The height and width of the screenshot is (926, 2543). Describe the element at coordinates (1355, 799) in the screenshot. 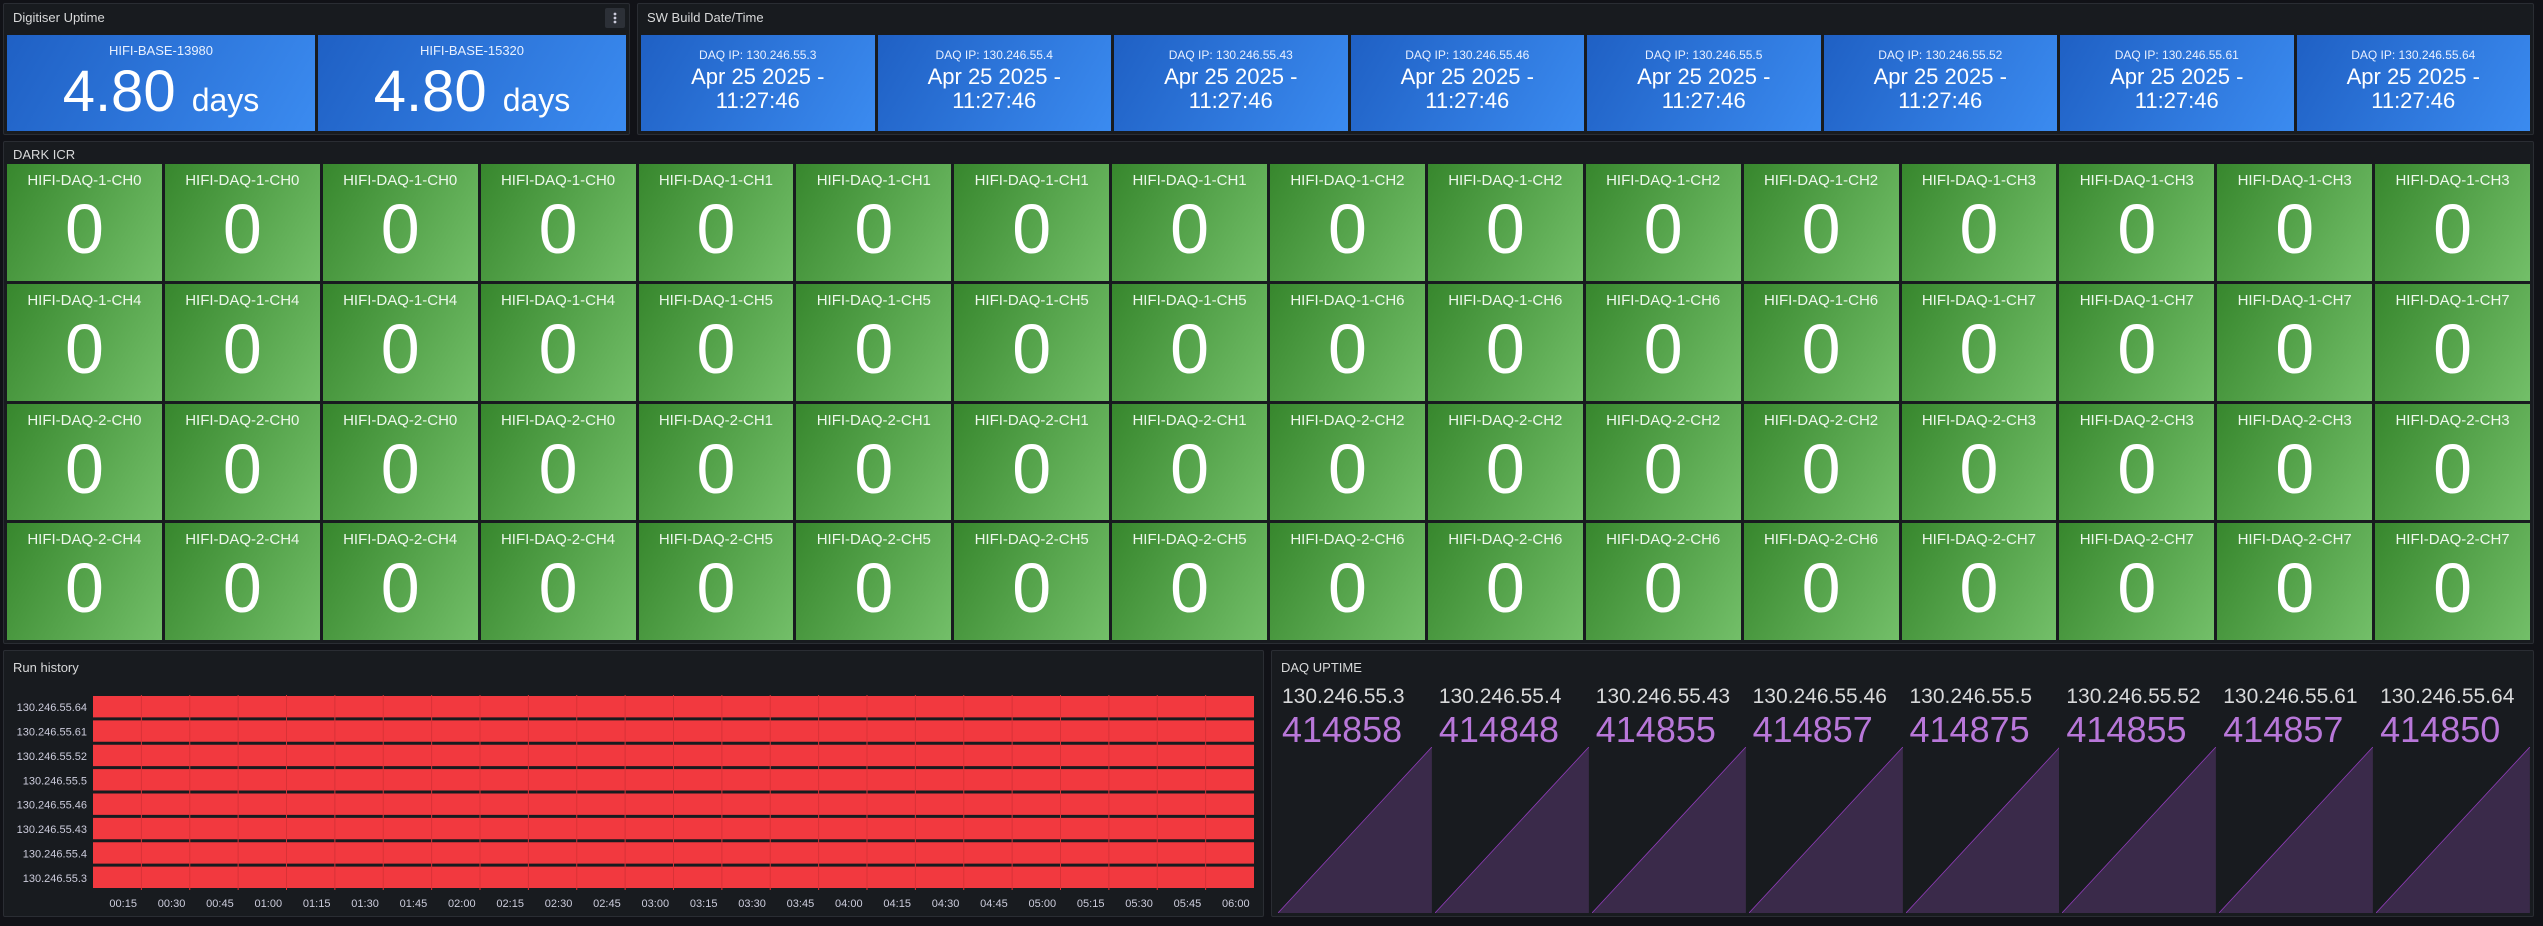

I see `daq-uptime-stat: 130.246.55.3 414858` at that location.